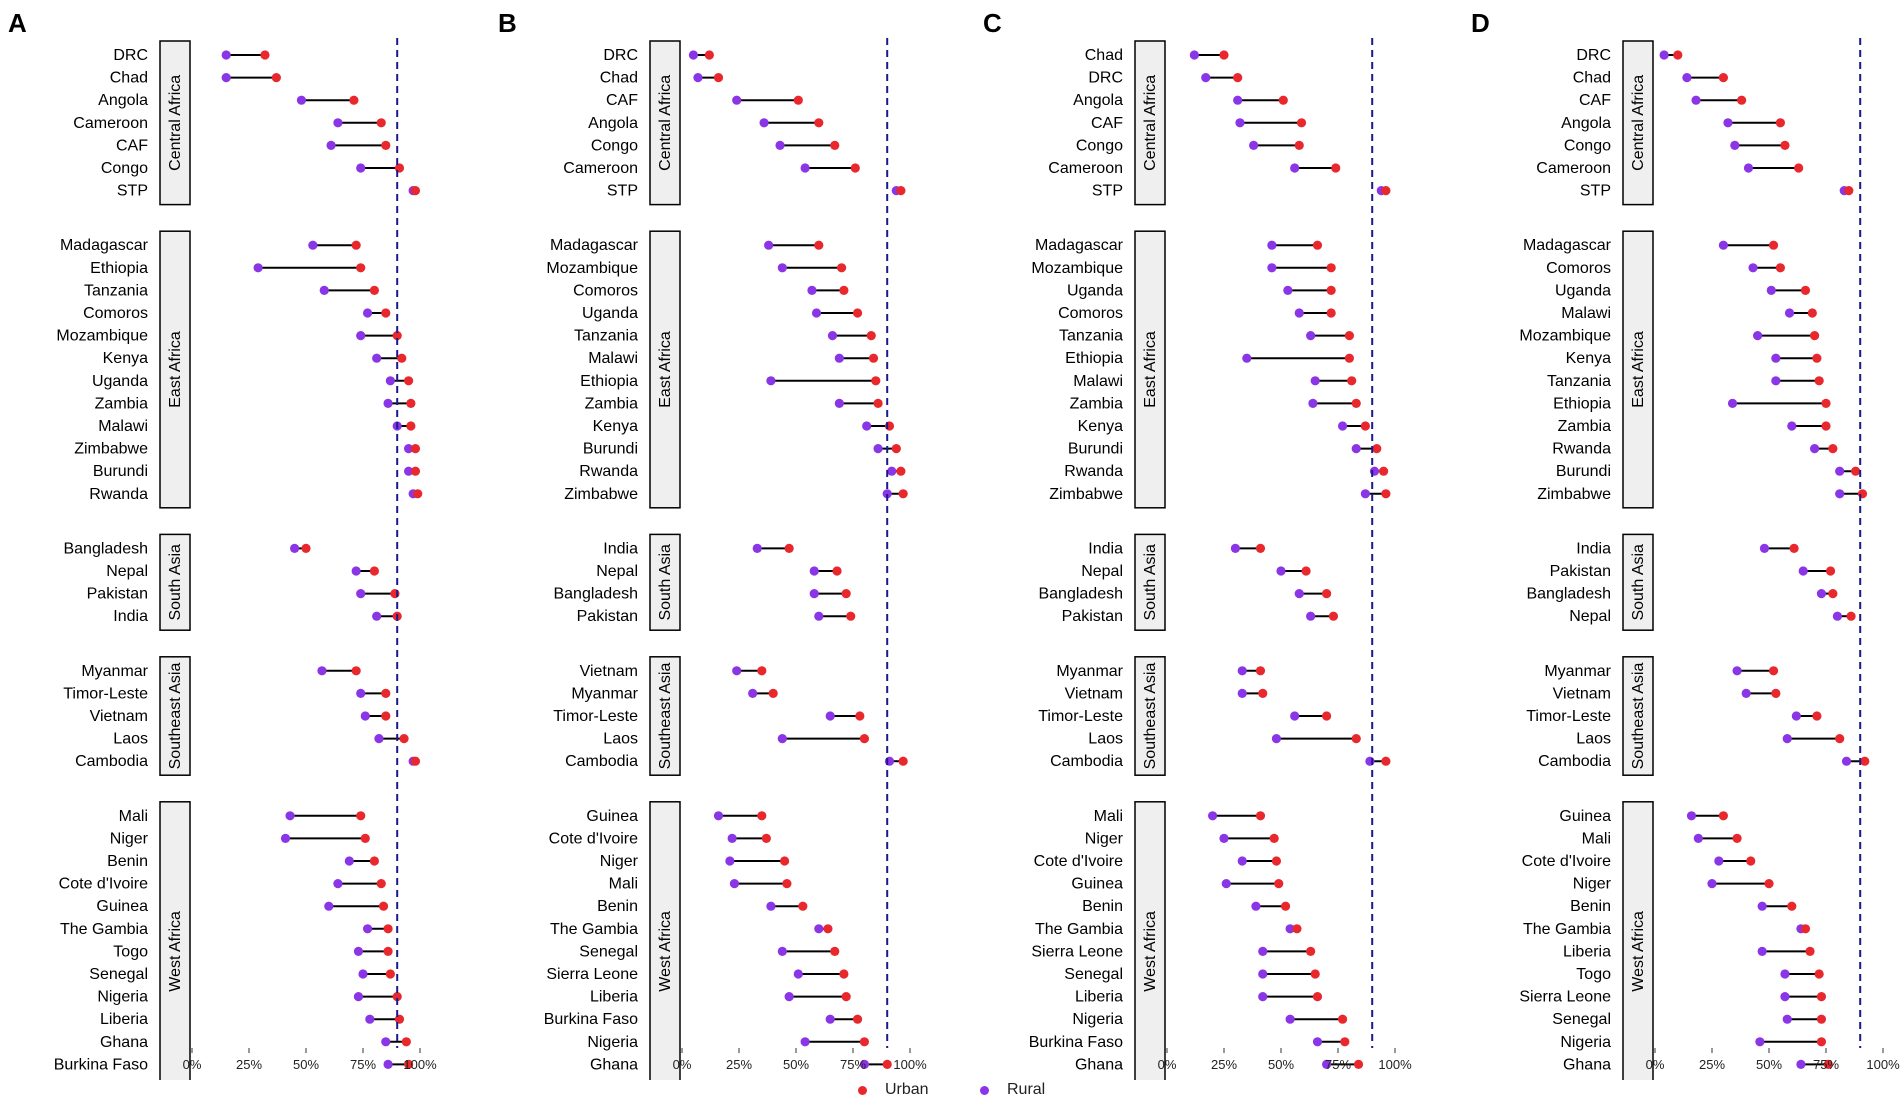 Image resolution: width=1902 pixels, height=1106 pixels. Describe the element at coordinates (1026, 1089) in the screenshot. I see `legend-rural-label: Rural` at that location.